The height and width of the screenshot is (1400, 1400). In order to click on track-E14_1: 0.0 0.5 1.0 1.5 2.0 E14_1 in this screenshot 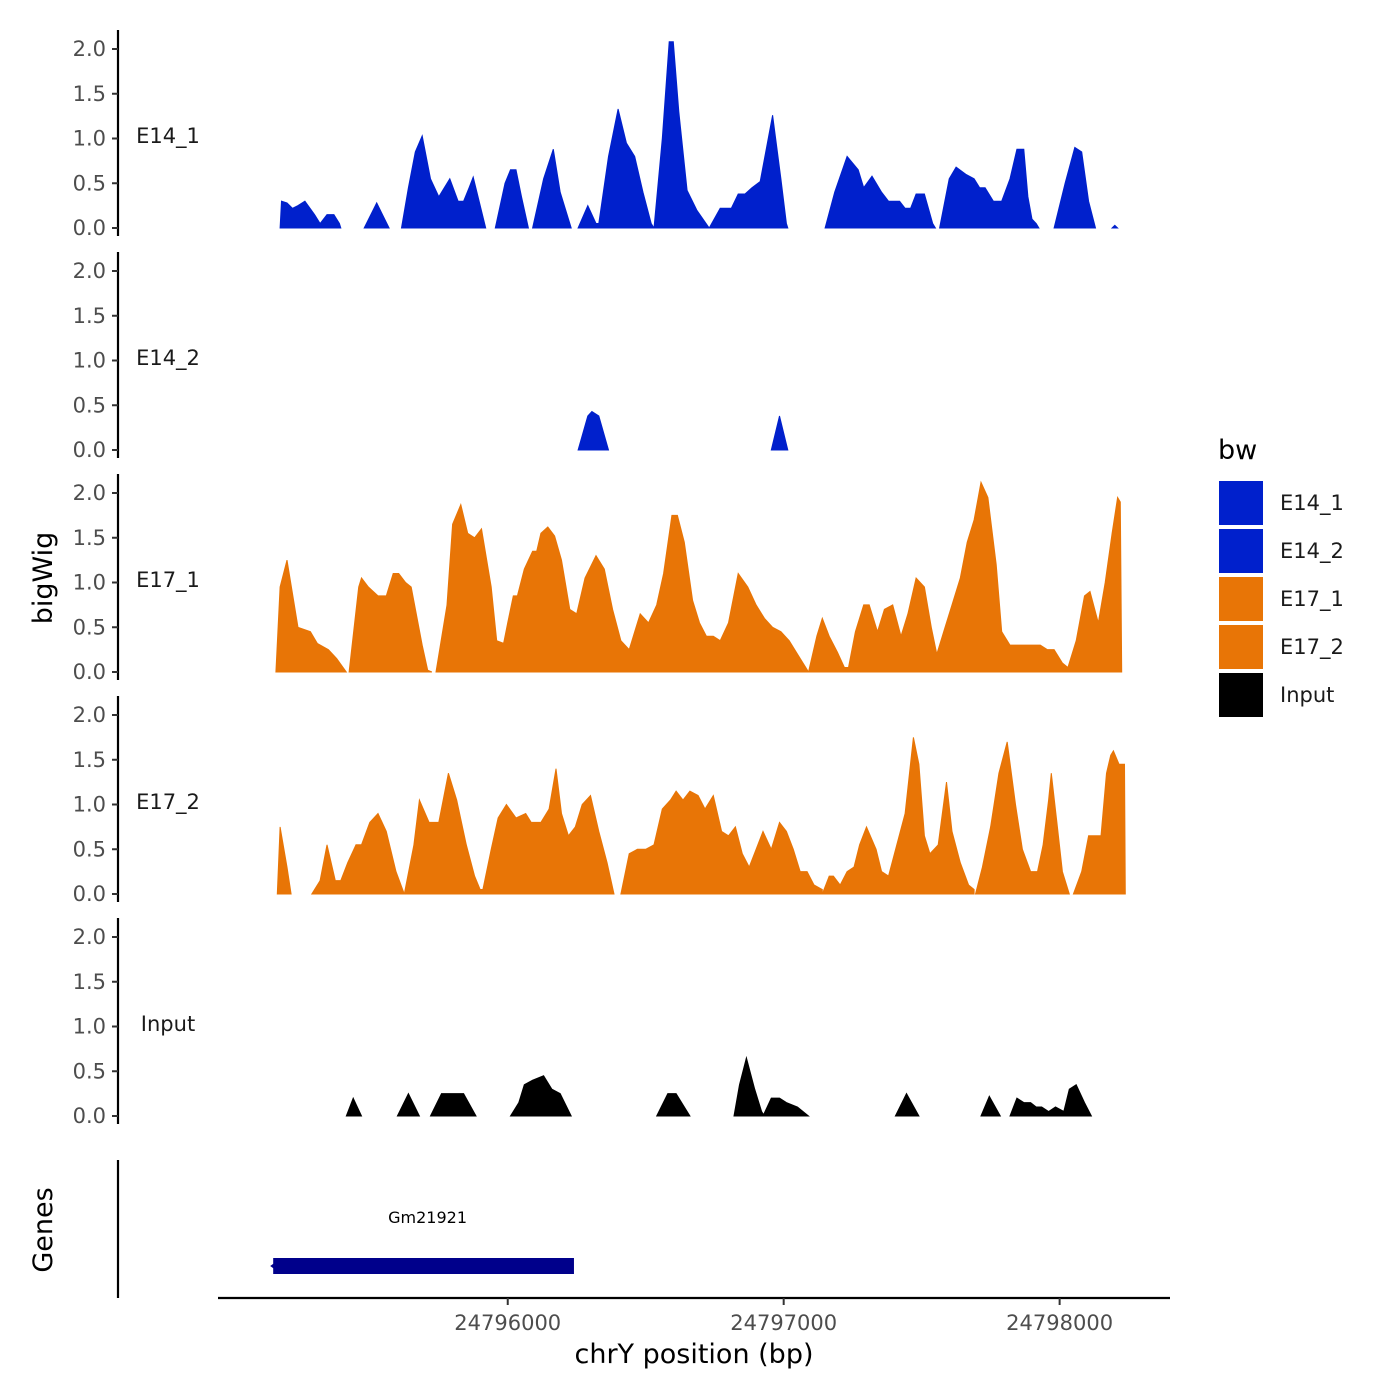, I will do `click(596, 135)`.